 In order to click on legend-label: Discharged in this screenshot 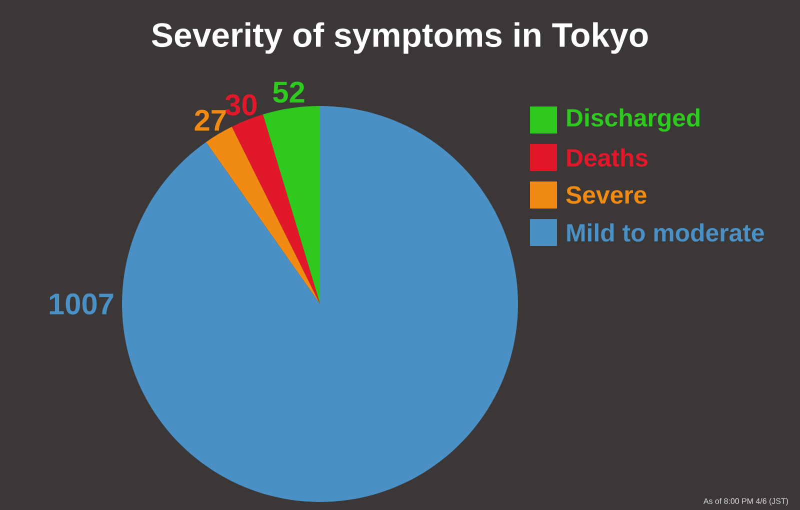, I will do `click(633, 120)`.